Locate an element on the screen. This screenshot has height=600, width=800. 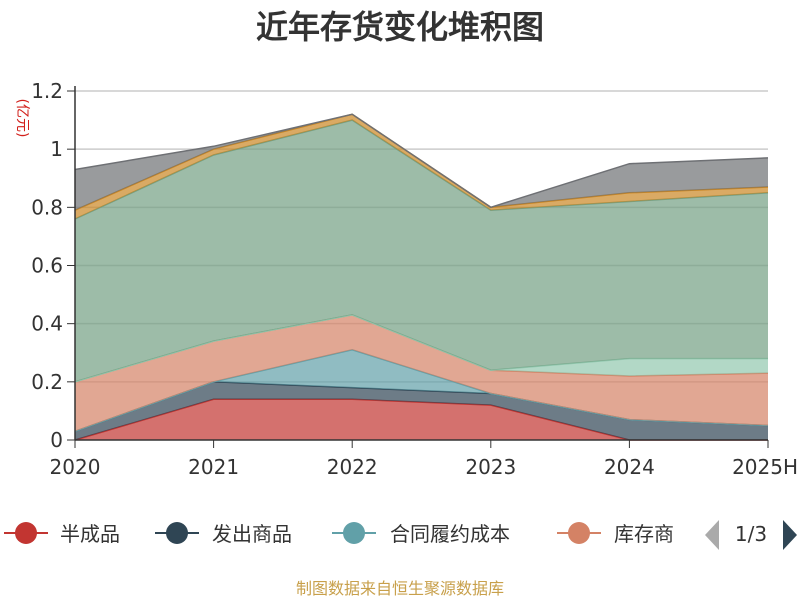
legend-next-page-icon is located at coordinates (790, 535).